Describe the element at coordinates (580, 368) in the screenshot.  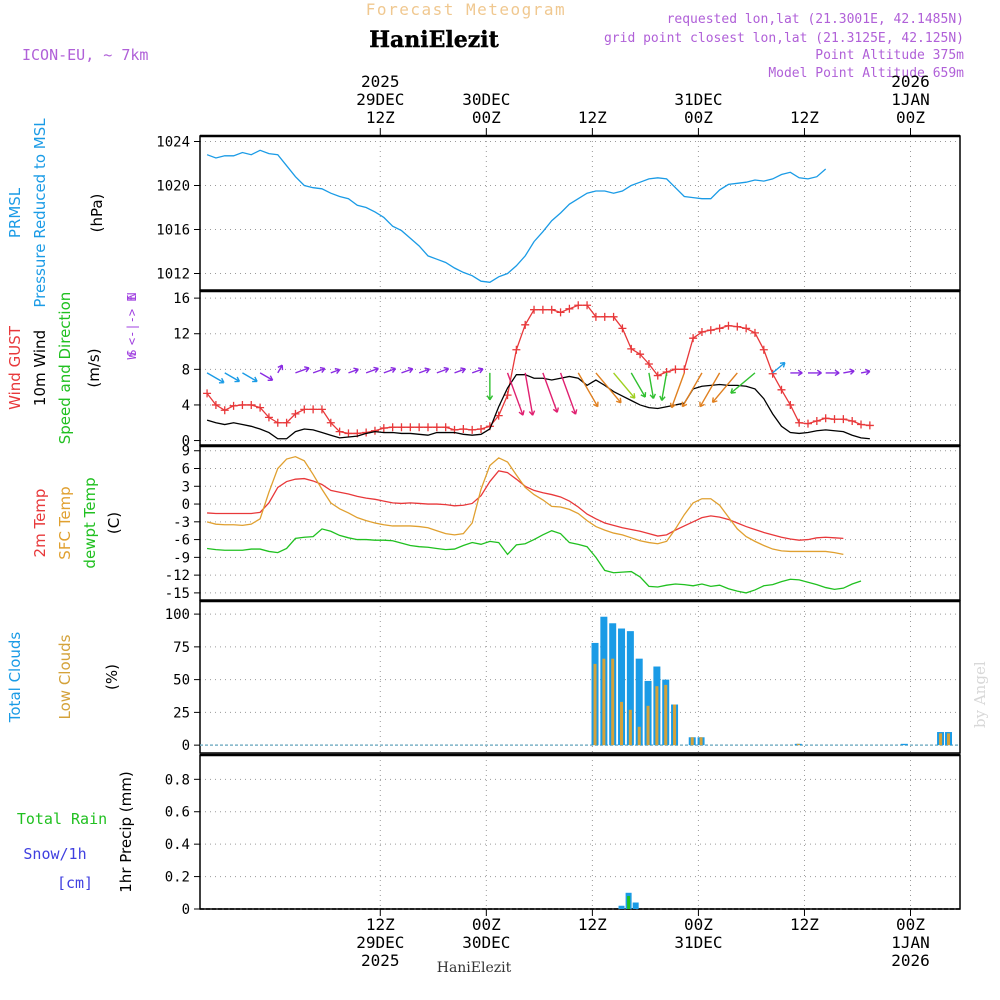
I see `wind-frame` at that location.